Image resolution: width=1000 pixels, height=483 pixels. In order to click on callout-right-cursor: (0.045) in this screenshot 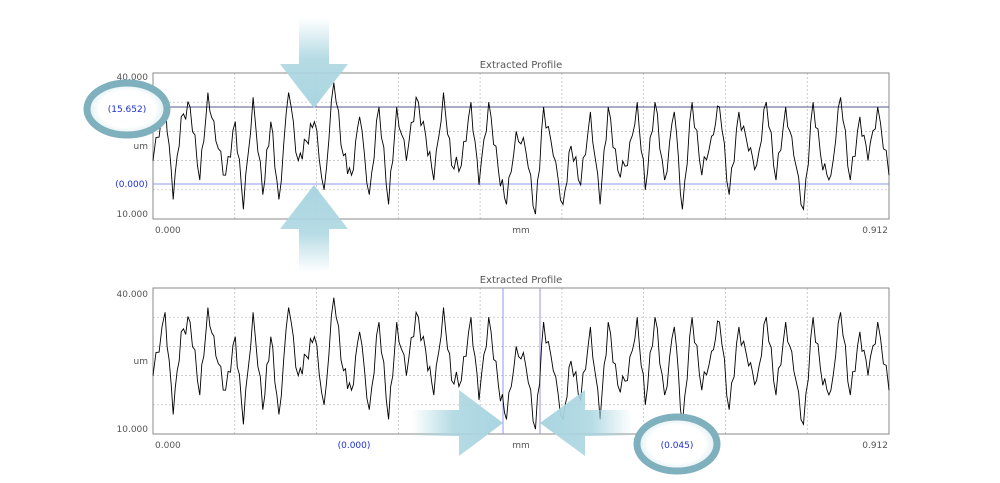, I will do `click(677, 444)`.